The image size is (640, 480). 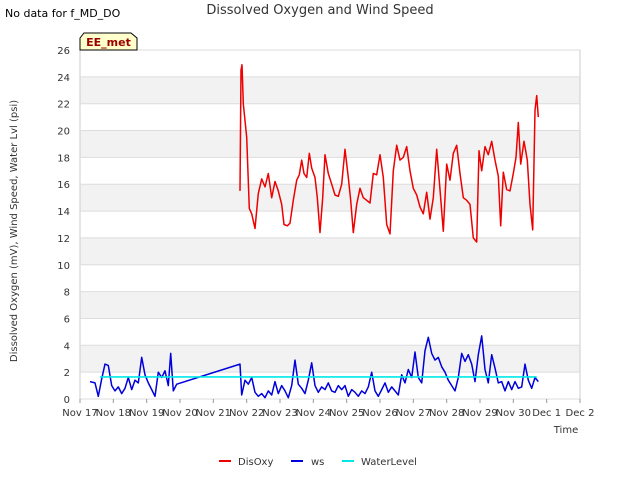 What do you see at coordinates (389, 462) in the screenshot?
I see `legend-label-waterlevel: WaterLevel` at bounding box center [389, 462].